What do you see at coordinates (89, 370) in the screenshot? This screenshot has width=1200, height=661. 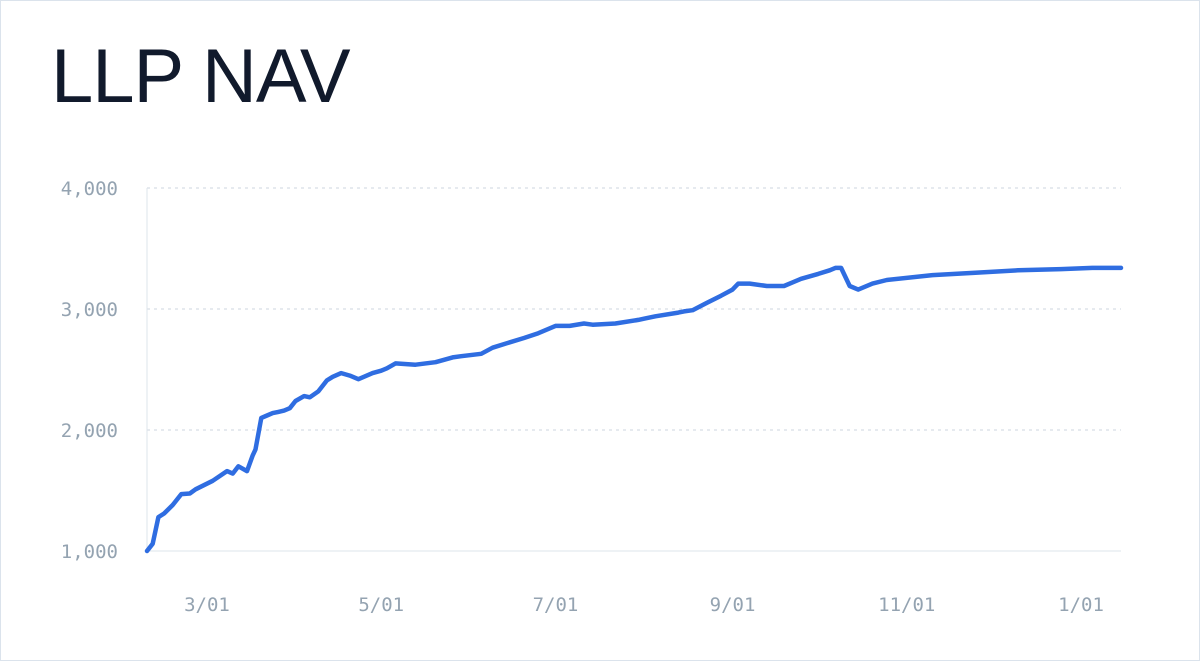 I see `y-axis-ticks: 1,000 2,000 3,000 4,000` at bounding box center [89, 370].